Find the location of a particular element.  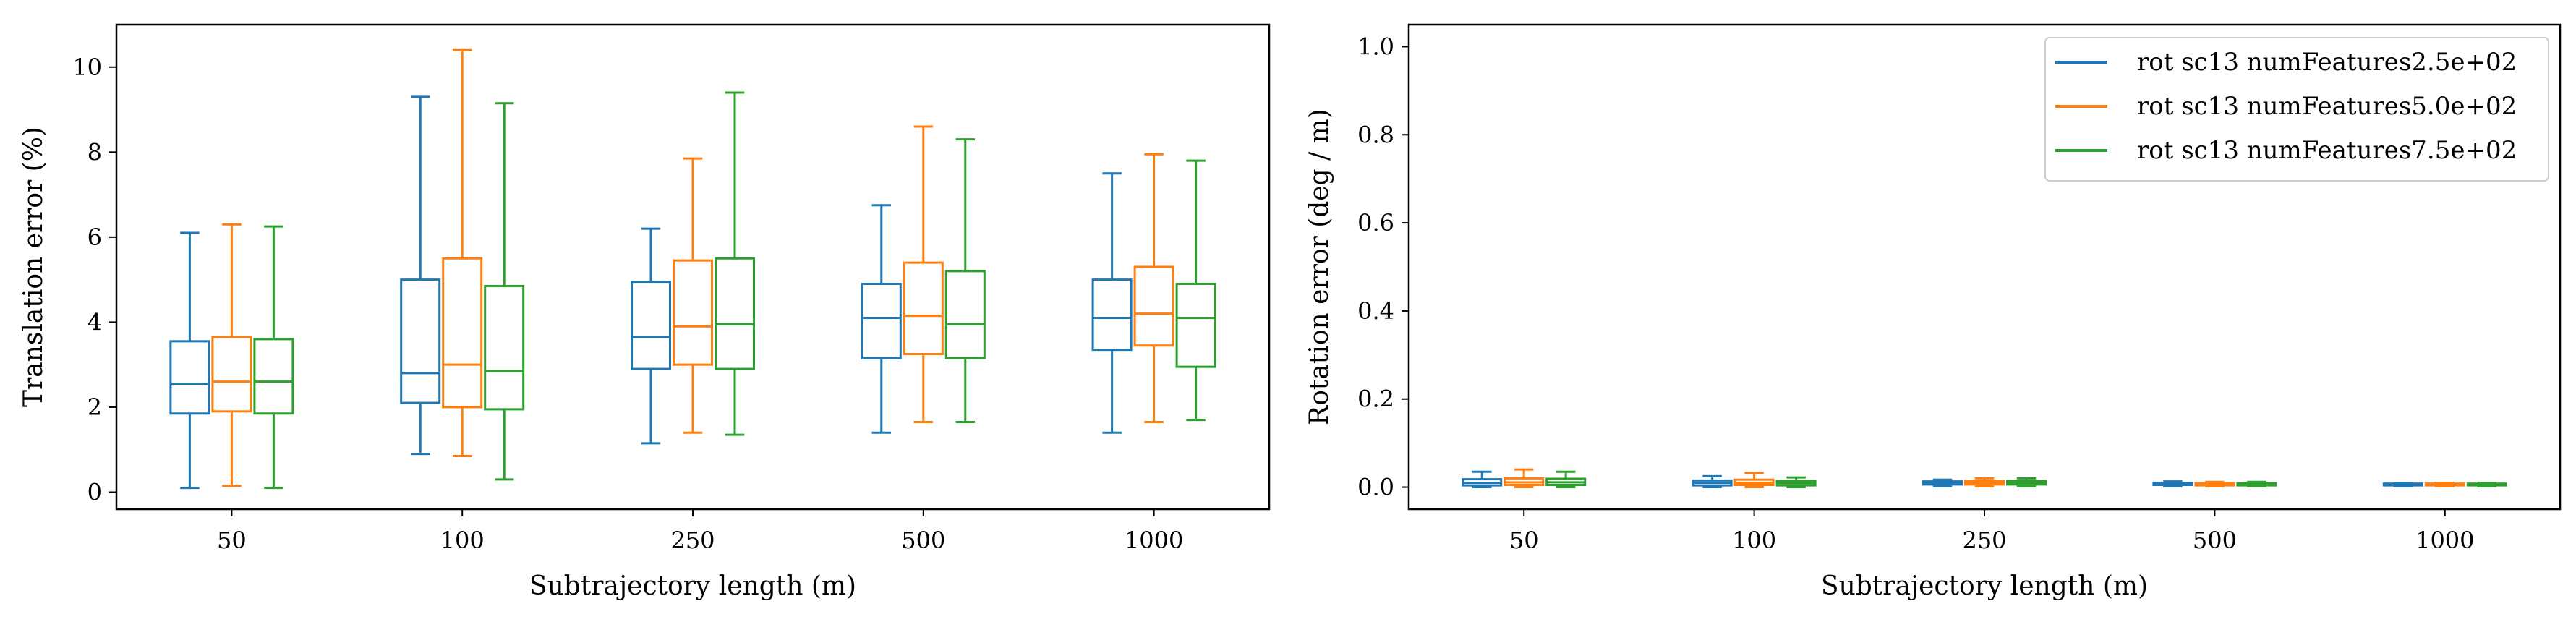

y-tick-label: 1.0 is located at coordinates (1375, 46).